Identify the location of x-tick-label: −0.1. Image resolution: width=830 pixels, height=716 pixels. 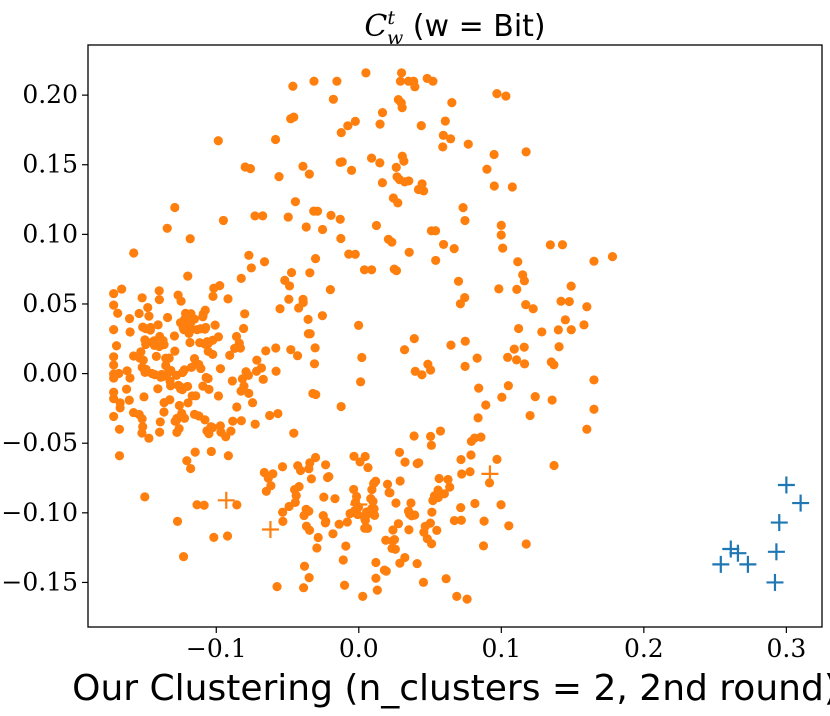
(216, 648).